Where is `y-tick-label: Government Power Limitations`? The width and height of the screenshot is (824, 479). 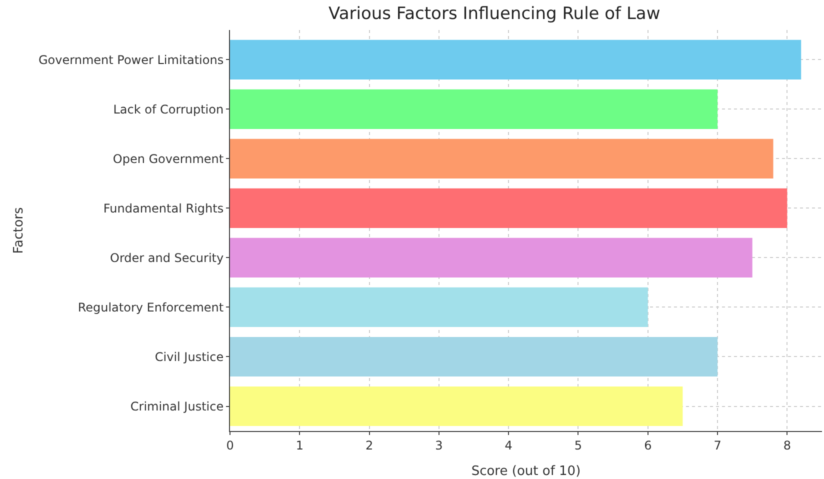
y-tick-label: Government Power Limitations is located at coordinates (131, 59).